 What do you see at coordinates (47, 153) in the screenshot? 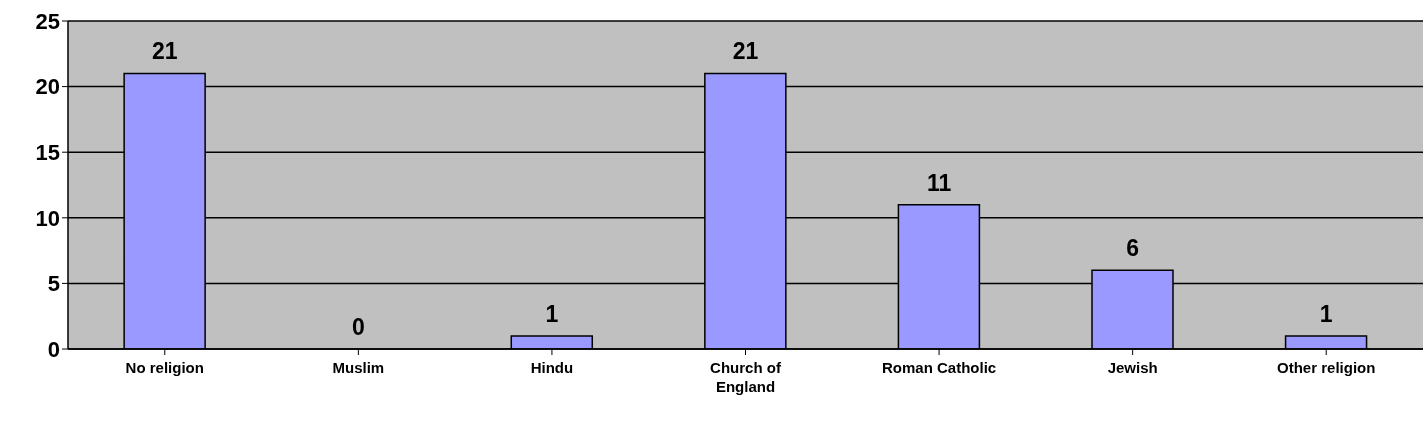
I see `y-tick-label: 15` at bounding box center [47, 153].